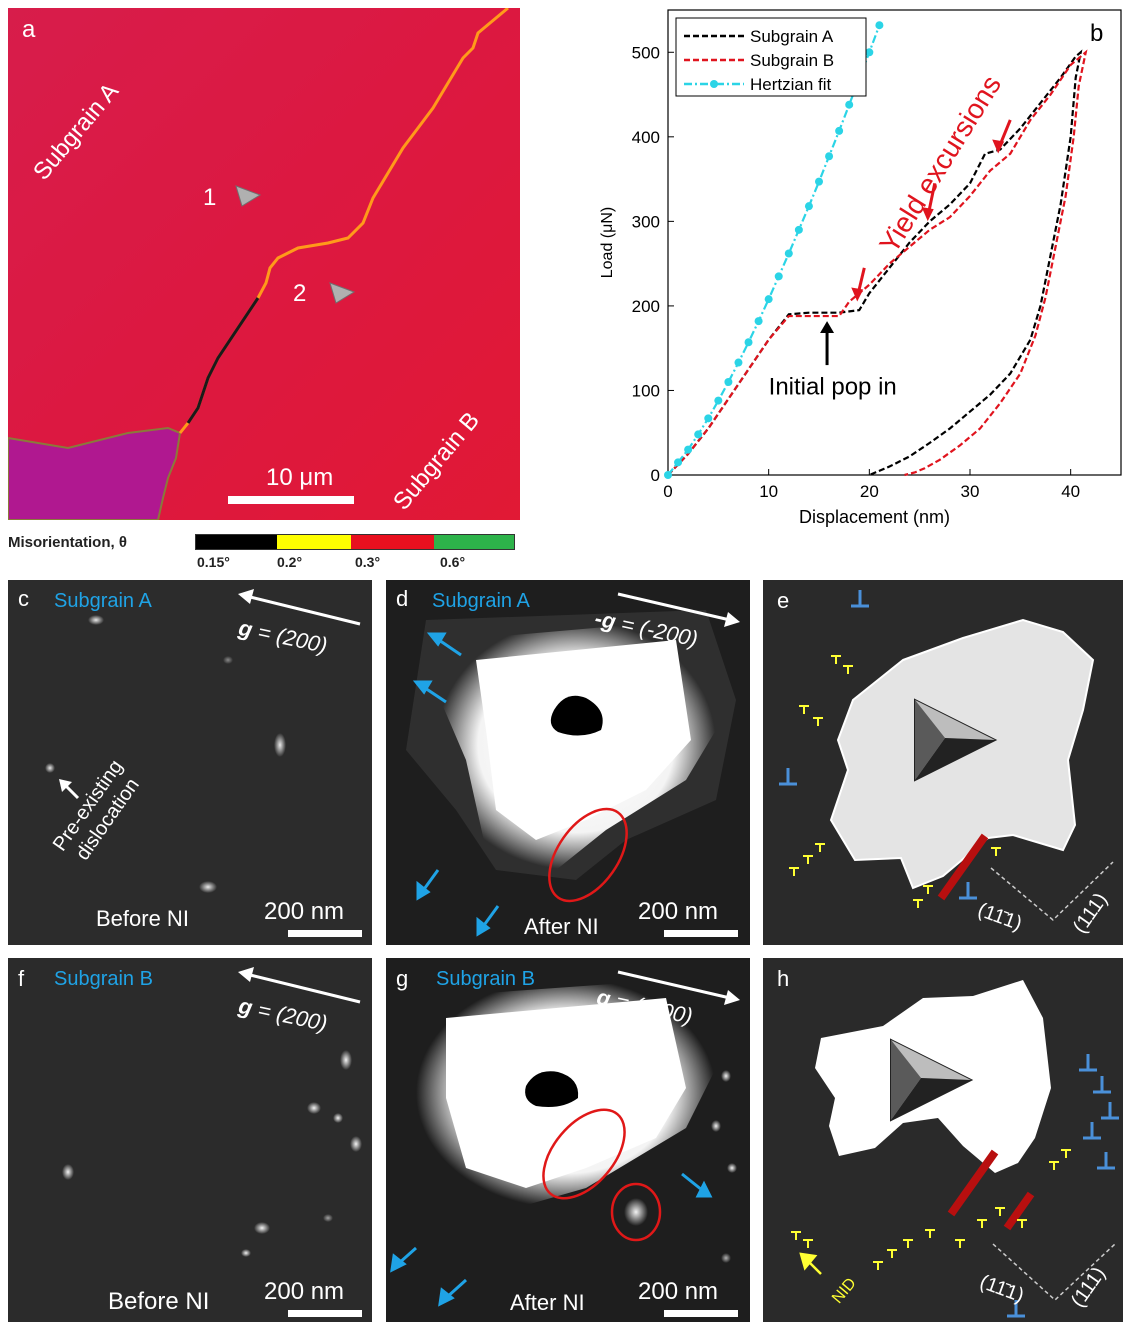 This screenshot has height=1322, width=1123. I want to click on colorbar-tick-2: 0.3°, so click(368, 562).